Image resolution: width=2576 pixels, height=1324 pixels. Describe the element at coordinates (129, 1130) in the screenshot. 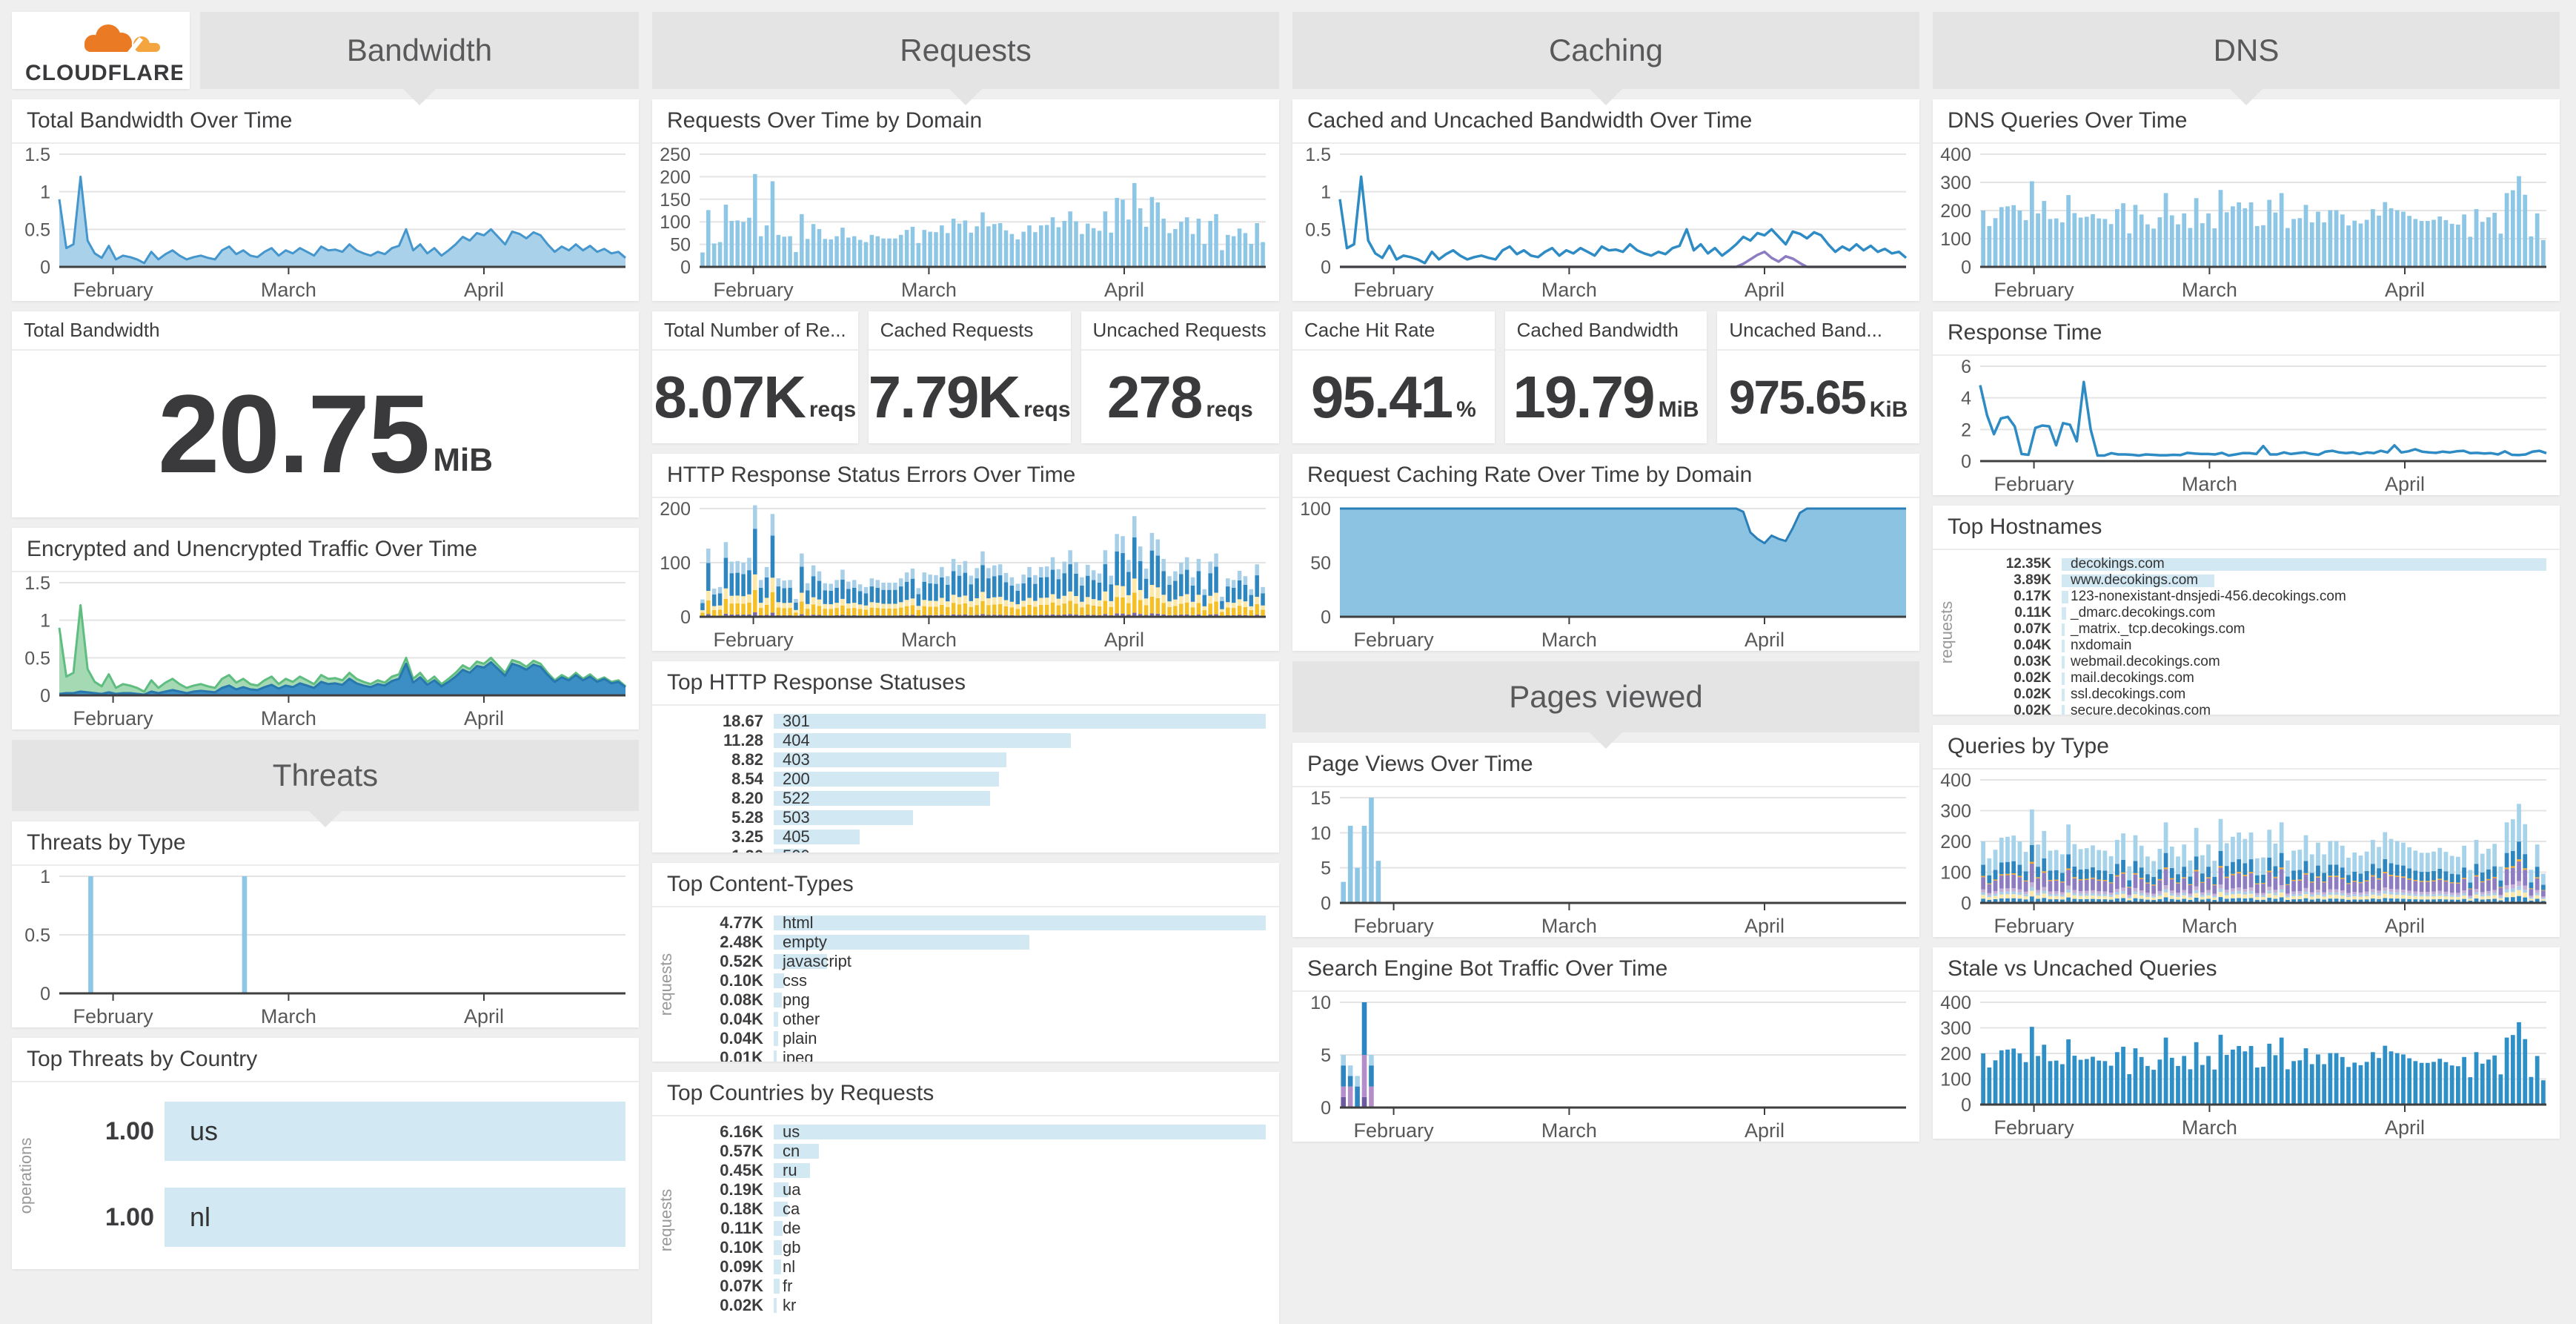

I see `hbar-value: 1.00` at that location.